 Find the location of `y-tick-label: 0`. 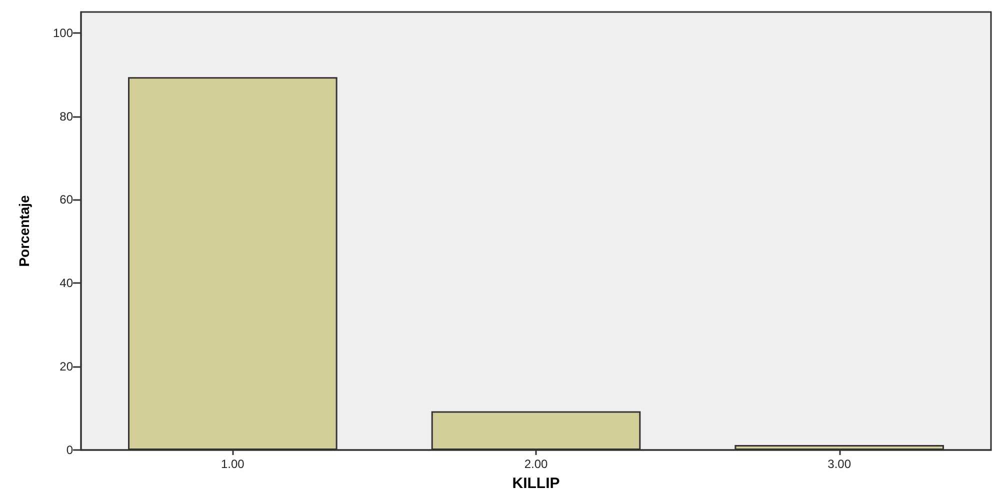

y-tick-label: 0 is located at coordinates (70, 450).